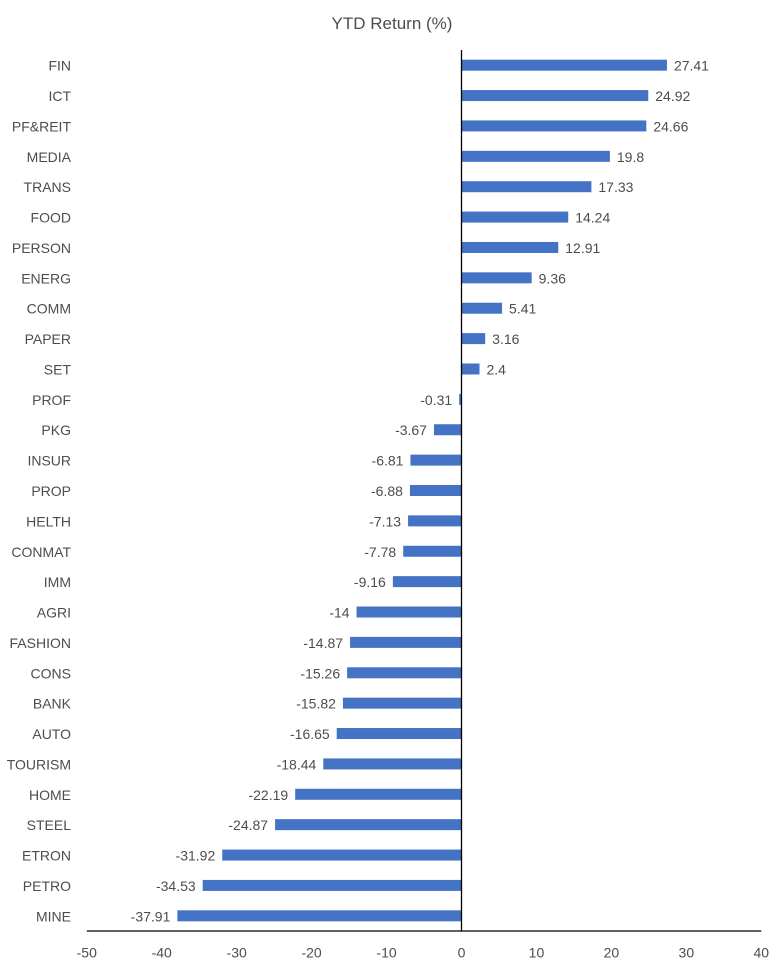 Image resolution: width=784 pixels, height=970 pixels. I want to click on svg-text: PKG, so click(56, 430).